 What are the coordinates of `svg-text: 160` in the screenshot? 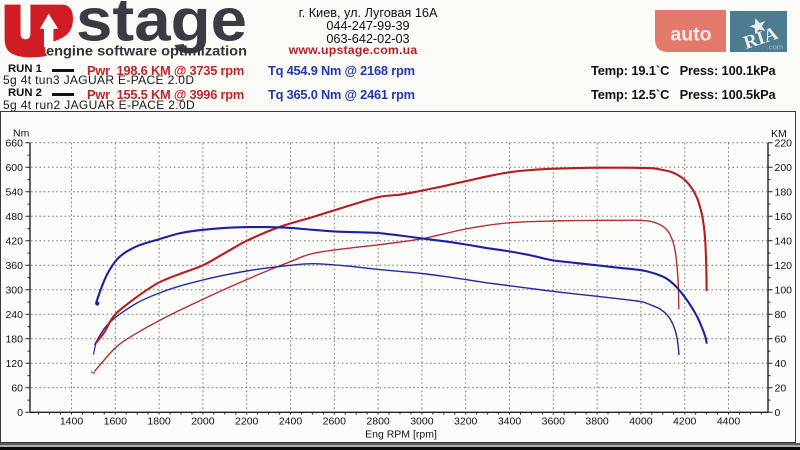 It's located at (784, 217).